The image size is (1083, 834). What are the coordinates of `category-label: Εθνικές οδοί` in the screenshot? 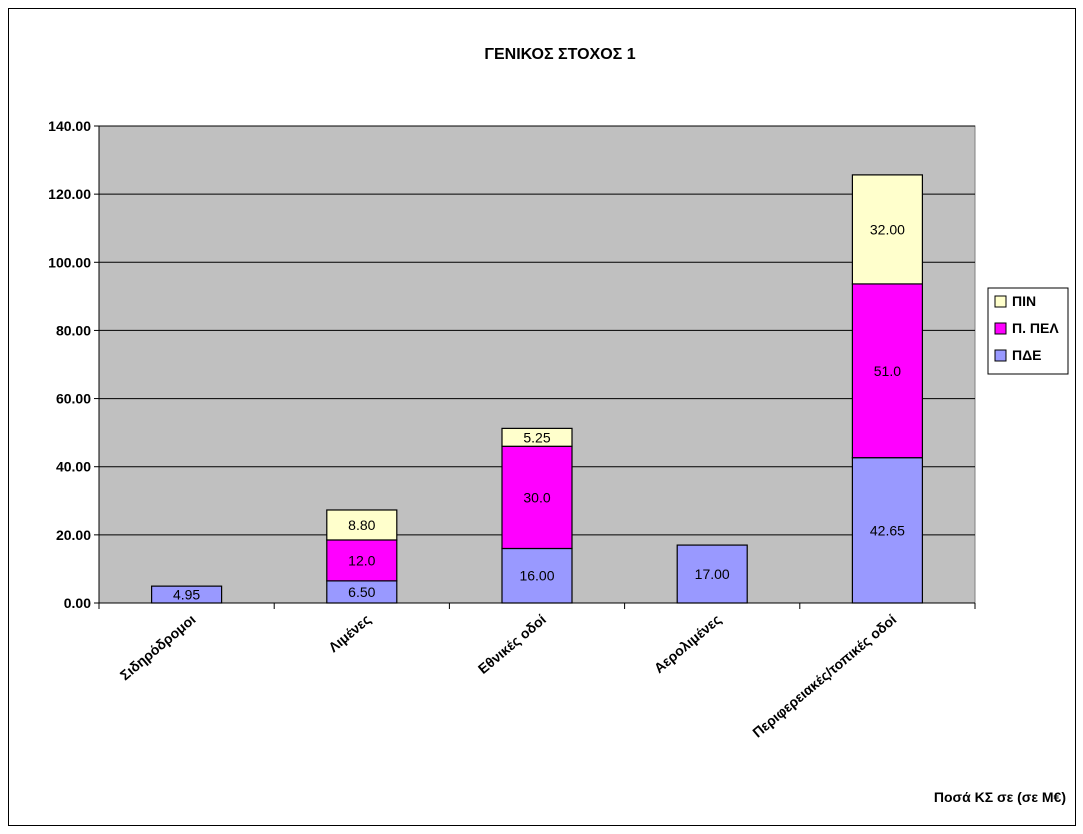 It's located at (512, 644).